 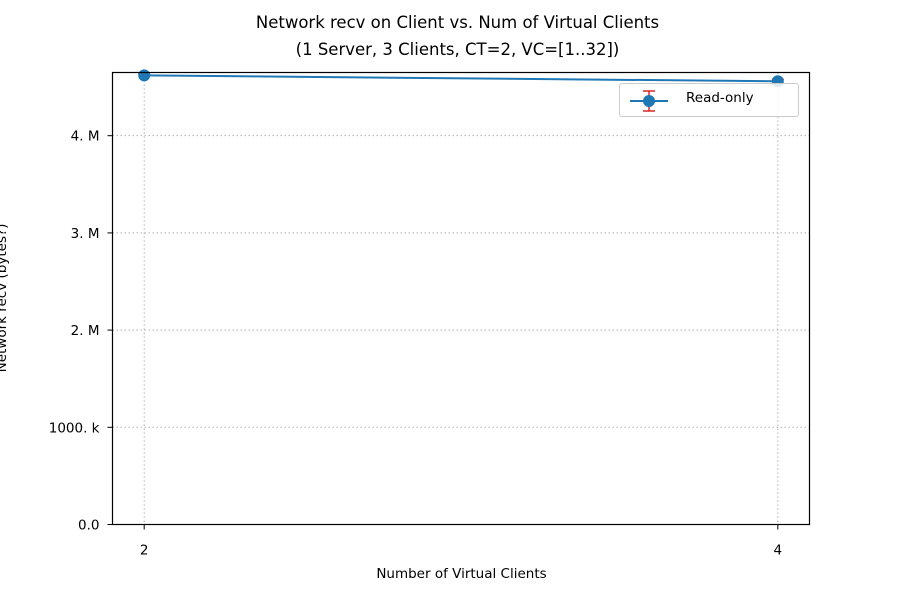 I want to click on y-tick-label: 2. M, so click(x=85, y=331).